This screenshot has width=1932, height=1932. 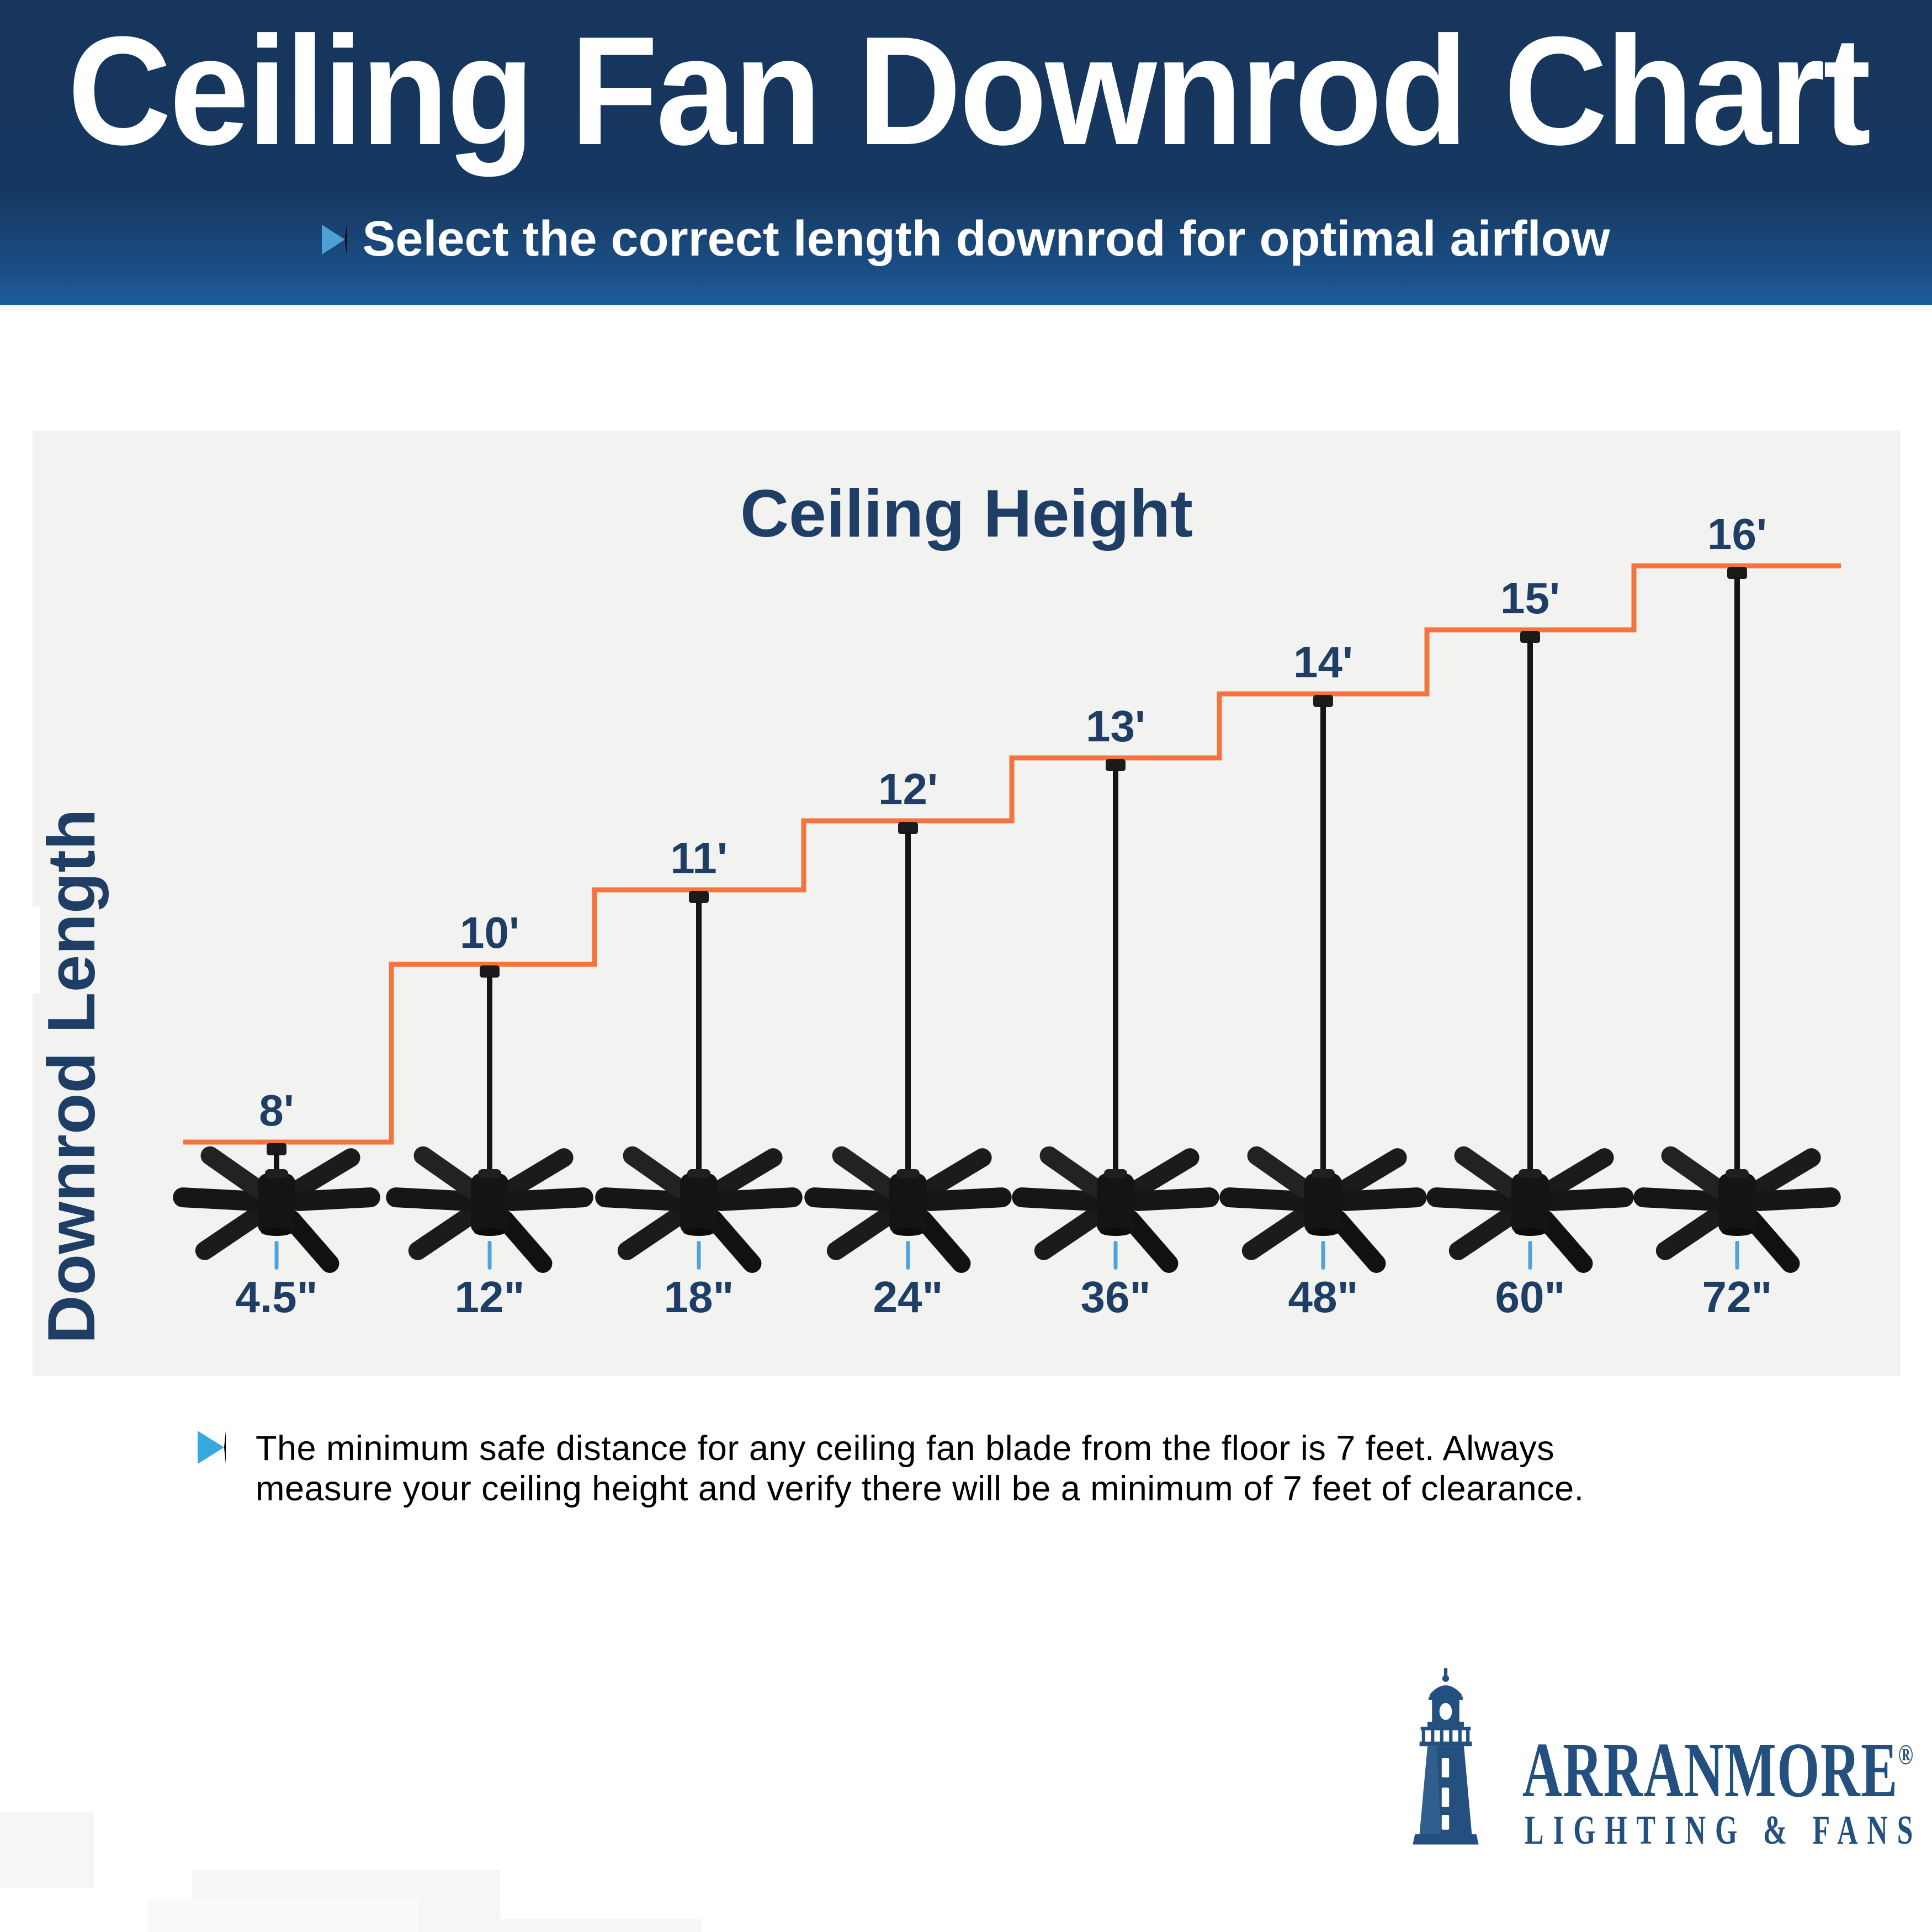 What do you see at coordinates (1116, 727) in the screenshot?
I see `ceiling-height-label: 13'` at bounding box center [1116, 727].